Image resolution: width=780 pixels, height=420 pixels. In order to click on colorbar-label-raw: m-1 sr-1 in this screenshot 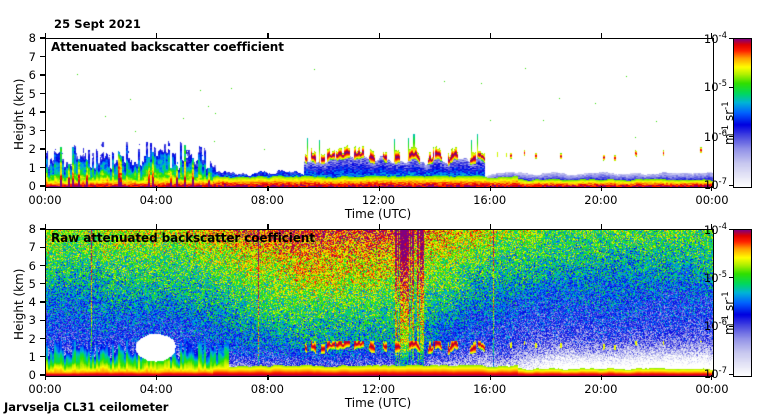, I will do `click(728, 313)`.